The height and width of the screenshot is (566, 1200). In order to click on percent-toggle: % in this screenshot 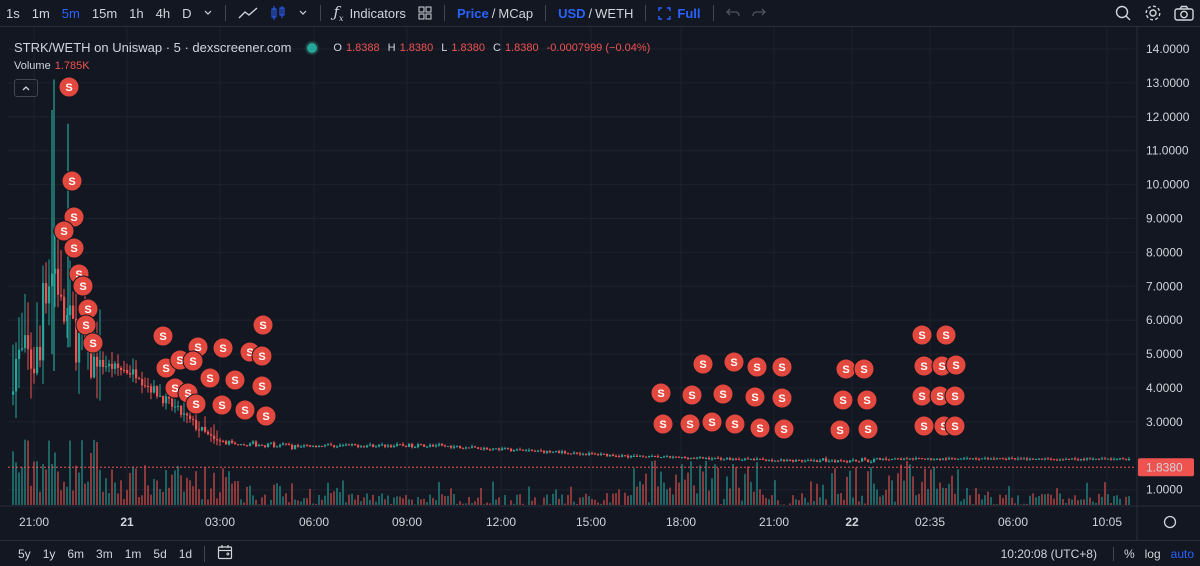, I will do `click(1129, 554)`.